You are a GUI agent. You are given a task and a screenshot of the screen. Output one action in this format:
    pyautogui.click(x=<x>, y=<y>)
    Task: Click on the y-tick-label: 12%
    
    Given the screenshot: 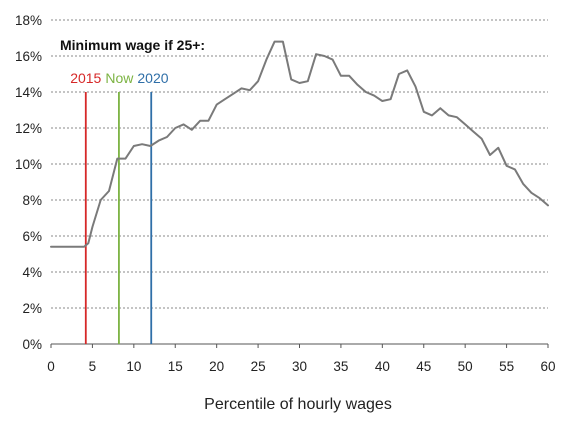 What is the action you would take?
    pyautogui.click(x=28, y=128)
    